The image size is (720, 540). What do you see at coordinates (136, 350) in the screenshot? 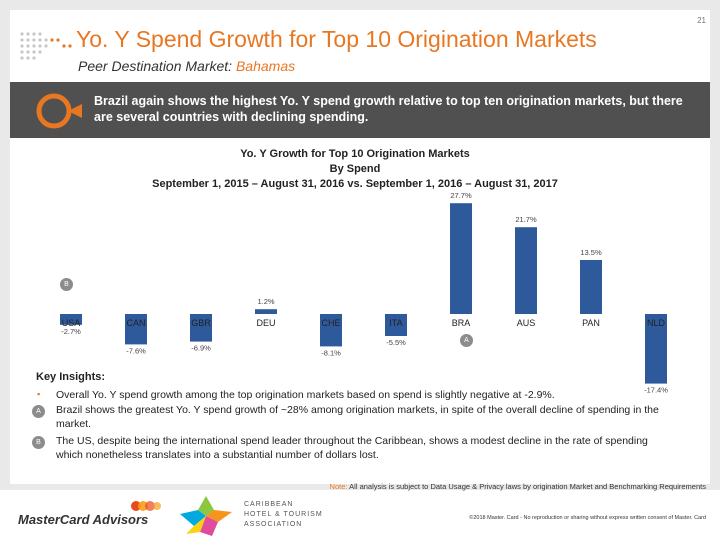
I see `data-label-can: -7.6%` at bounding box center [136, 350].